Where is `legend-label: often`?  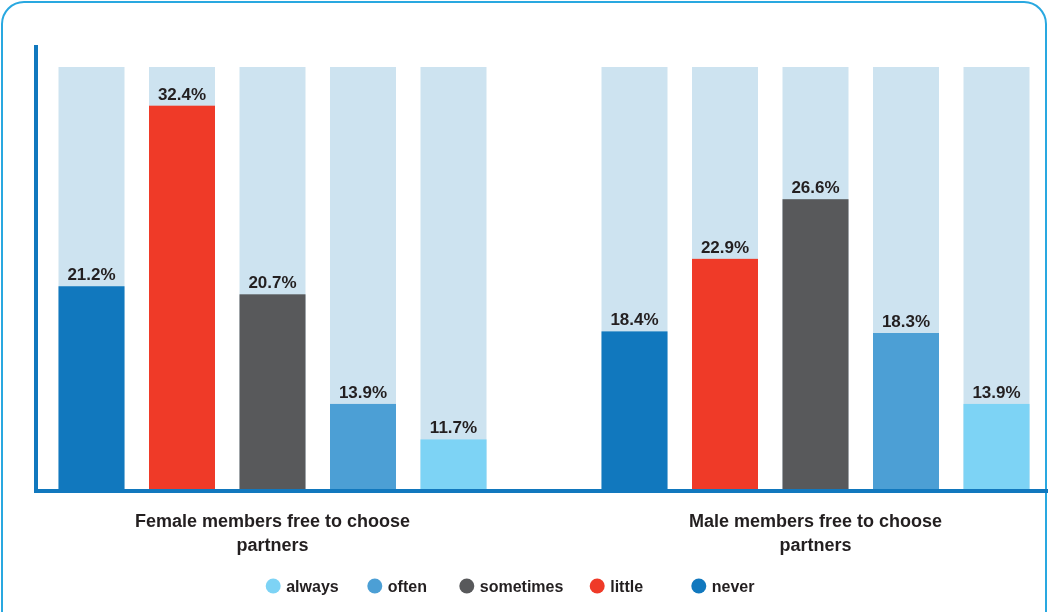
legend-label: often is located at coordinates (407, 586).